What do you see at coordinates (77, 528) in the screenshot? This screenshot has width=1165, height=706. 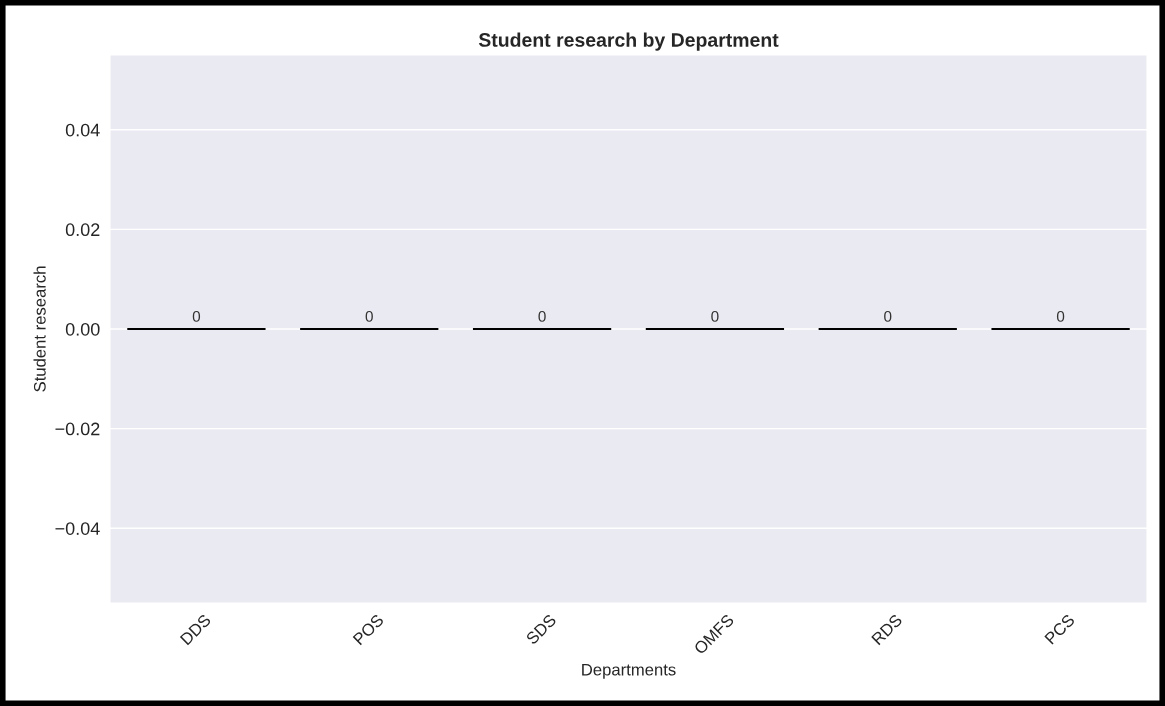 I see `y-tick-label: −0.04` at bounding box center [77, 528].